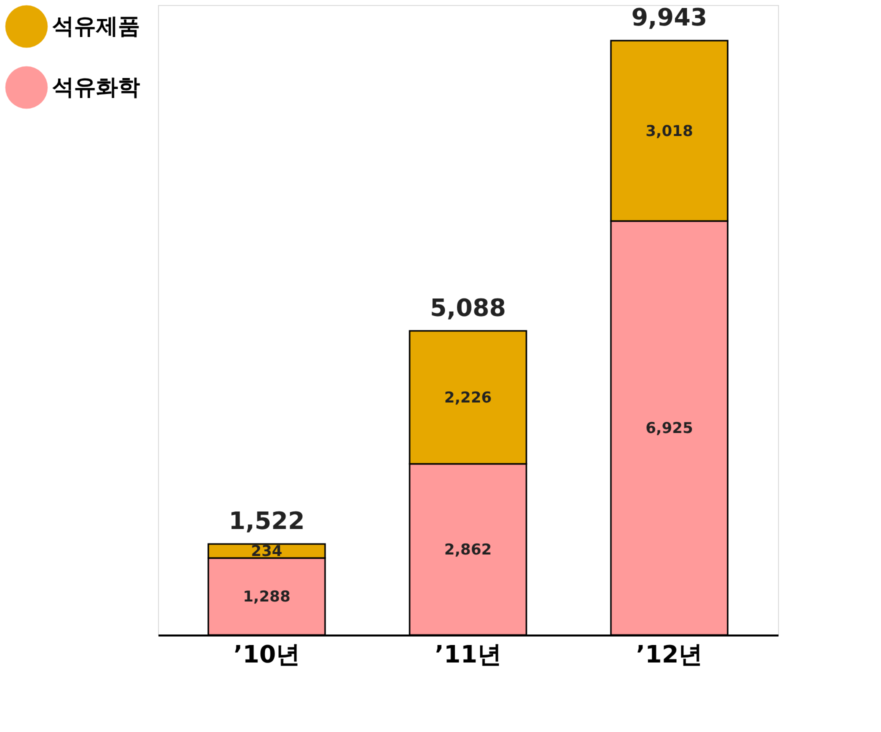 The height and width of the screenshot is (732, 881). What do you see at coordinates (468, 654) in the screenshot?
I see `x-tick-label: ’11년` at bounding box center [468, 654].